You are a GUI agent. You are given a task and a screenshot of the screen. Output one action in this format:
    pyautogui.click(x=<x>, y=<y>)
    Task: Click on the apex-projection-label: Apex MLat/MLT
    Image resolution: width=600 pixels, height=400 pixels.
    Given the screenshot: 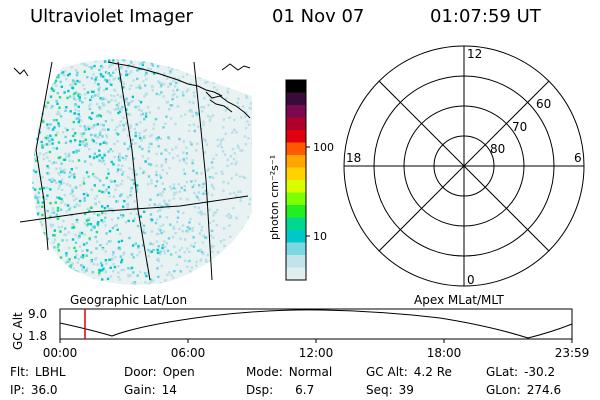 What is the action you would take?
    pyautogui.click(x=459, y=300)
    